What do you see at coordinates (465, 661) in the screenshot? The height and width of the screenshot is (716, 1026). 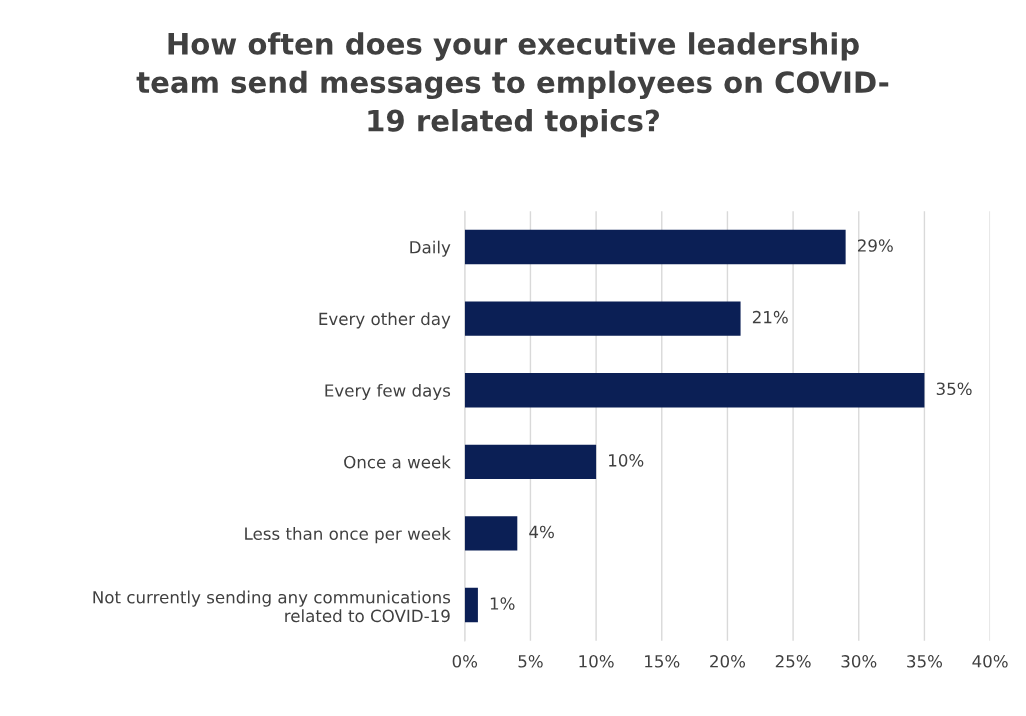 I see `x-tick-label: 0%` at bounding box center [465, 661].